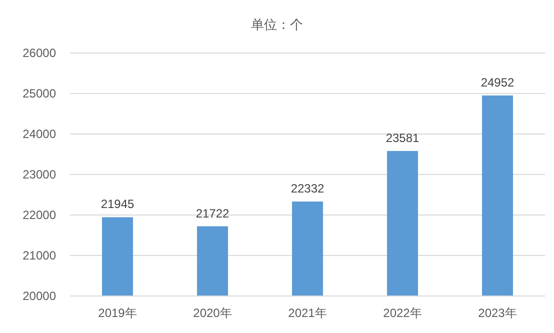 The width and height of the screenshot is (554, 333). I want to click on y-tick-label: 21000, so click(39, 255).